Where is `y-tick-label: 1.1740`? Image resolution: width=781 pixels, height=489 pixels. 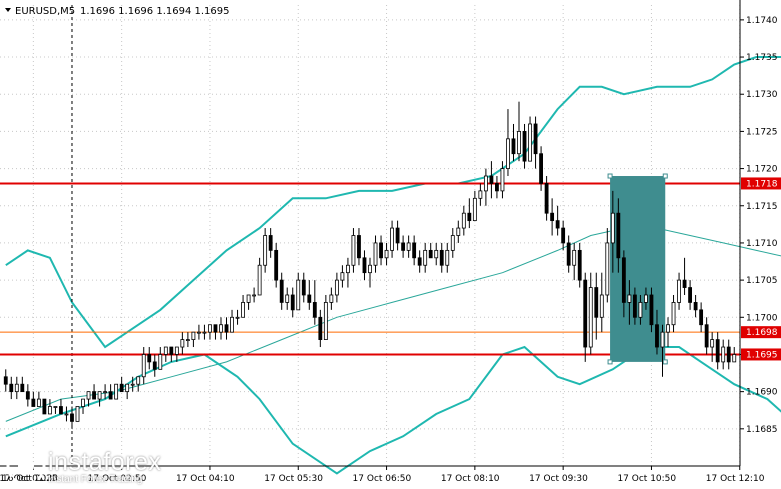
y-tick-label: 1.1740 is located at coordinates (762, 21).